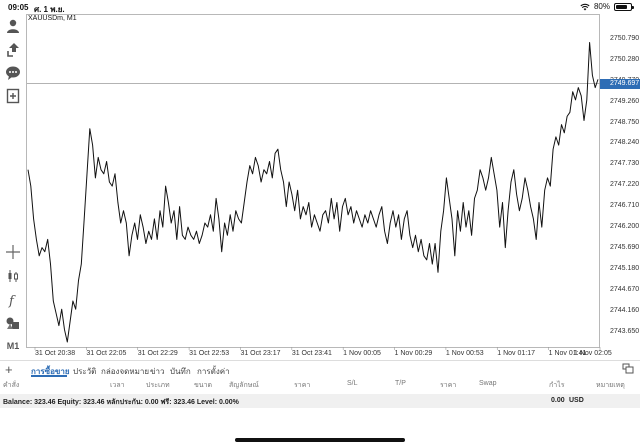 This screenshot has width=640, height=447. What do you see at coordinates (157, 353) in the screenshot?
I see `time-tick-label: 31 Oct 22:29` at bounding box center [157, 353].